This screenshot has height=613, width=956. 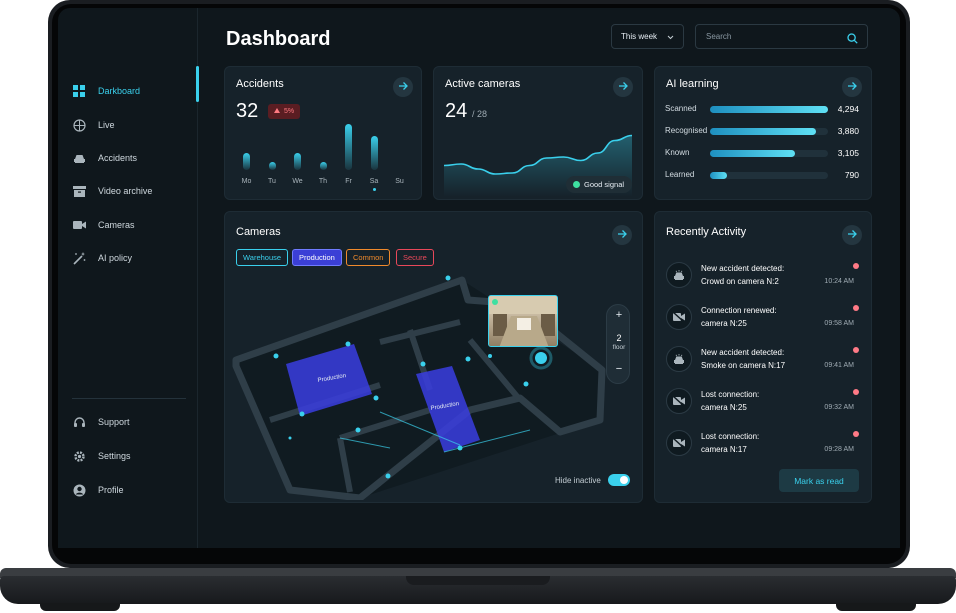 I want to click on ai-row-value: 3,880, so click(x=848, y=131).